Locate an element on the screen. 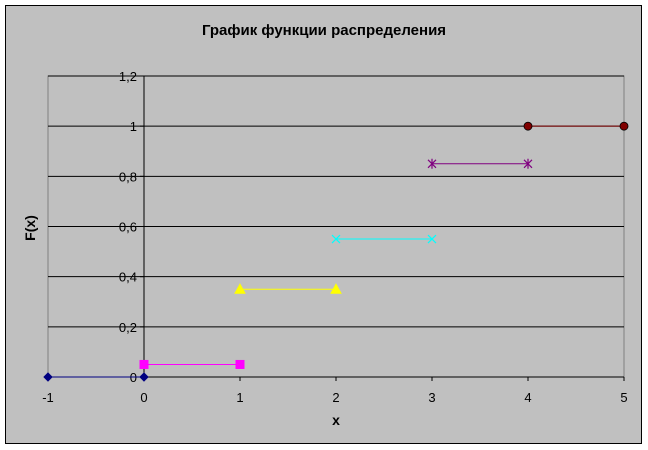  y-tick-label: 1,2 is located at coordinates (128, 76).